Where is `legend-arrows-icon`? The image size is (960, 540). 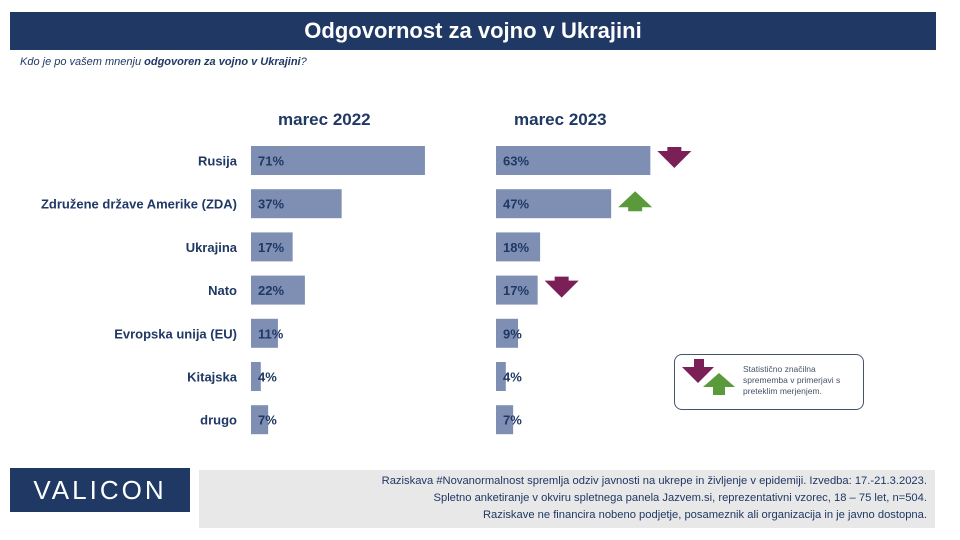 legend-arrows-icon is located at coordinates (708, 377).